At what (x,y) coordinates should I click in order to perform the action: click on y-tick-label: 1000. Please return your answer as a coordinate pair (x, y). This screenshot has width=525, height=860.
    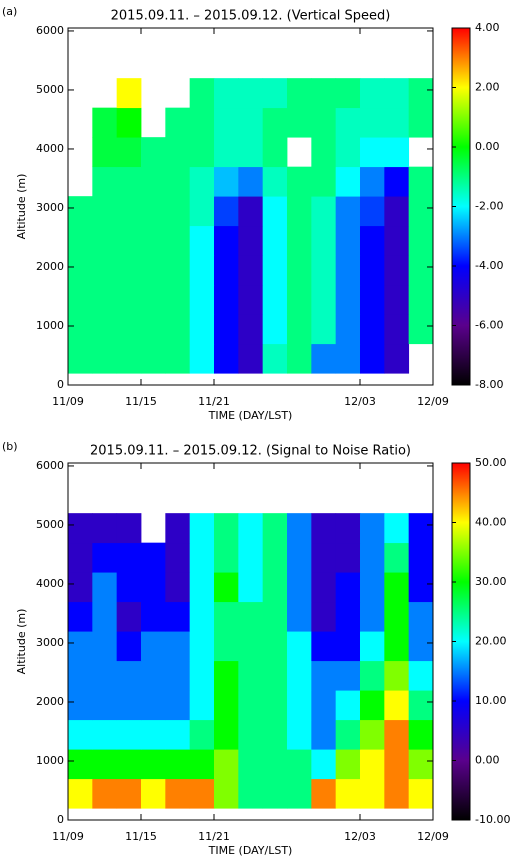
    Looking at the image, I should click on (50, 760).